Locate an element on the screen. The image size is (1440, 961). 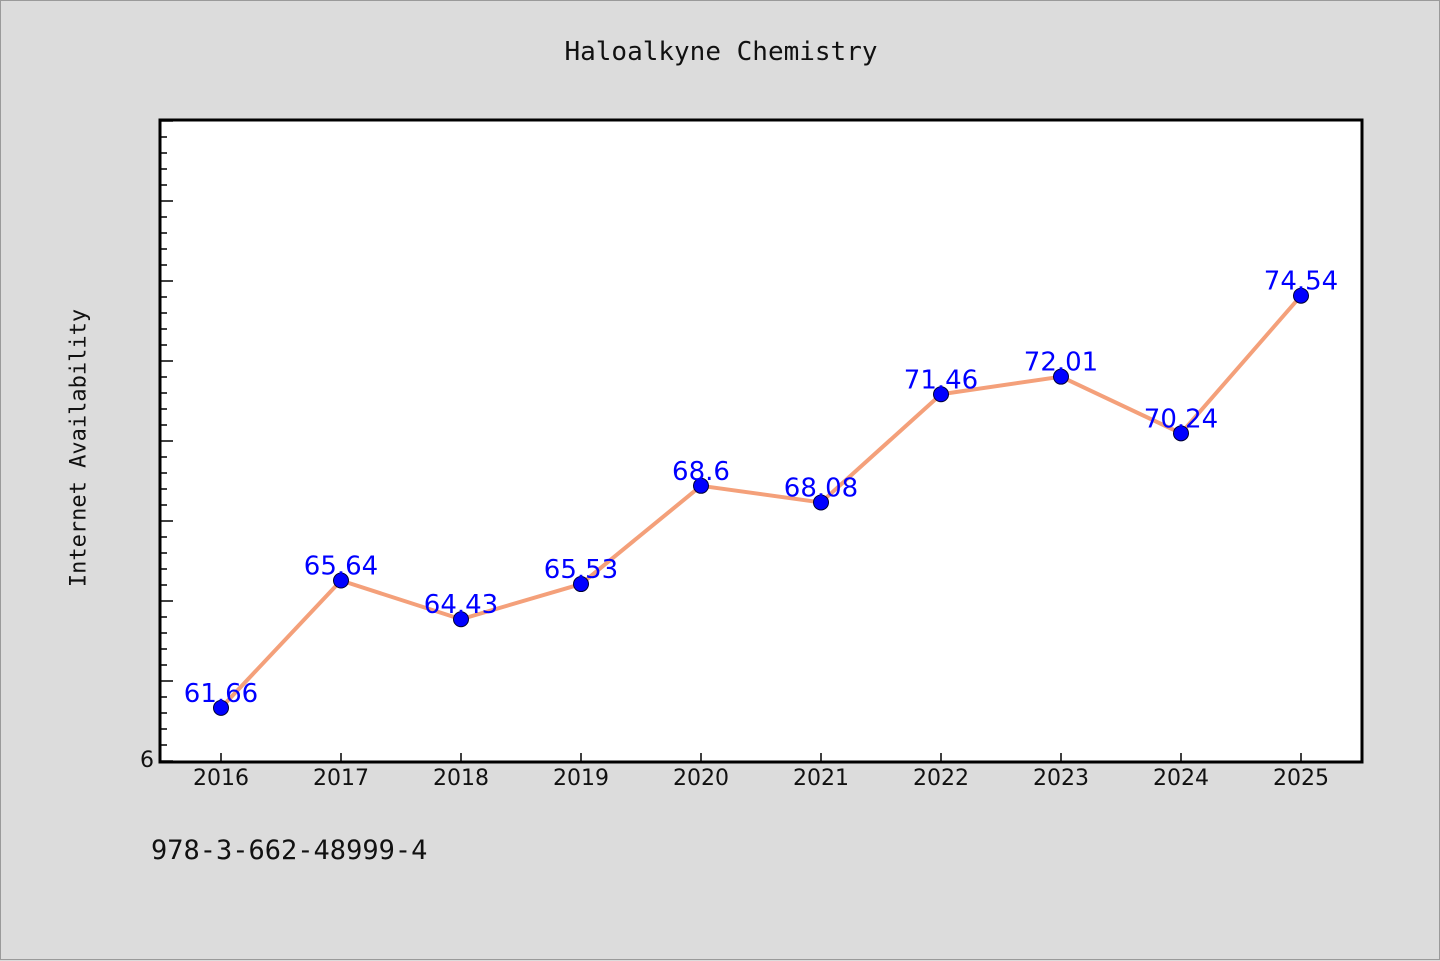
data-label: 68.08 is located at coordinates (821, 488).